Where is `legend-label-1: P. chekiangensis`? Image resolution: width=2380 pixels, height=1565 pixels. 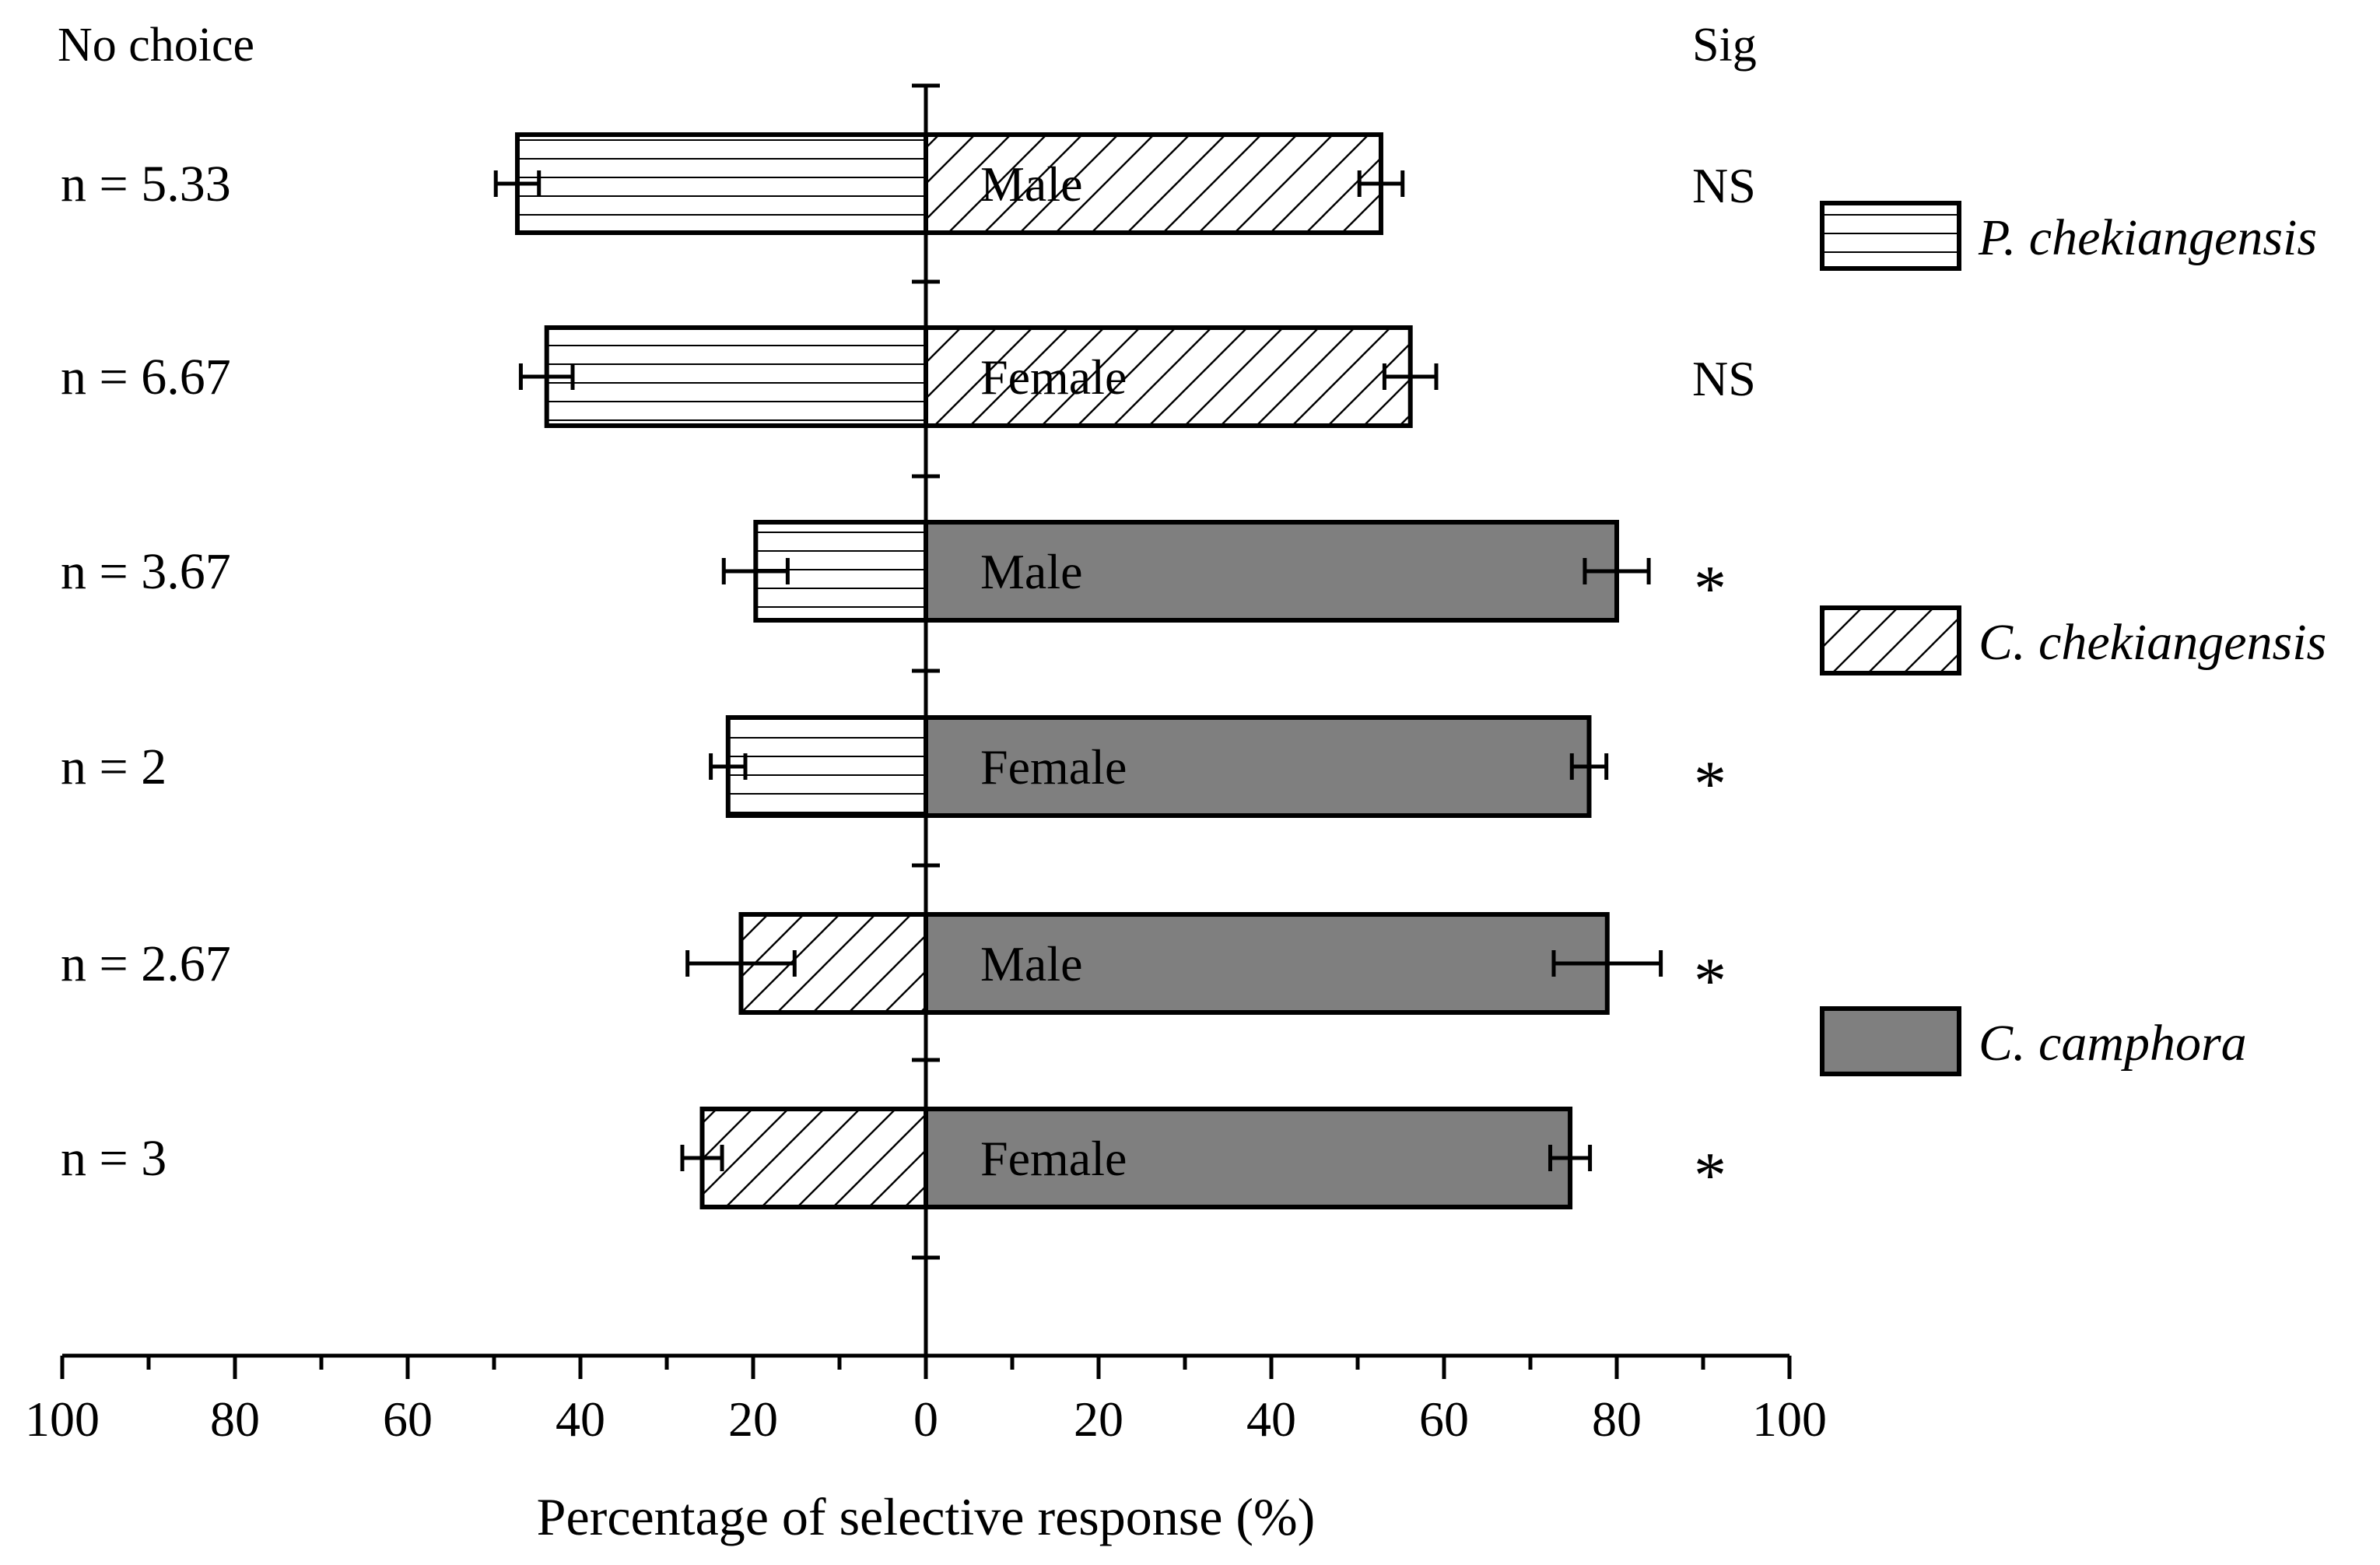 legend-label-1: P. chekiangensis is located at coordinates (2148, 237).